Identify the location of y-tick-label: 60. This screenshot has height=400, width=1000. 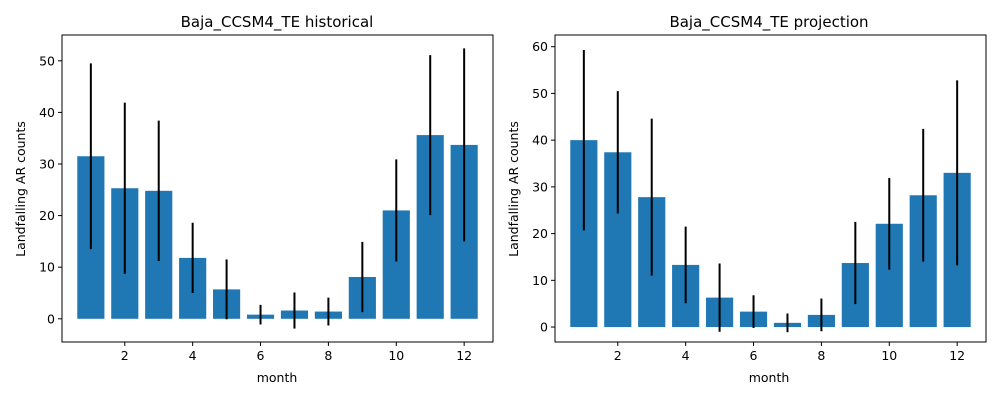
(540, 46).